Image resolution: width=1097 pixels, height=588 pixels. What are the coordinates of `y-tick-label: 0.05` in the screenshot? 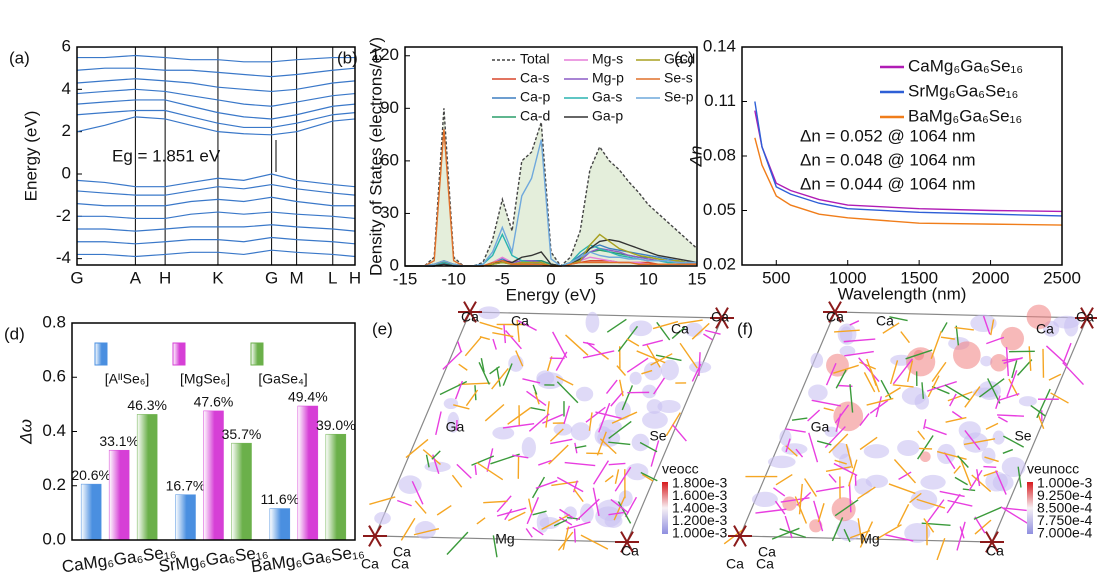 It's located at (719, 209).